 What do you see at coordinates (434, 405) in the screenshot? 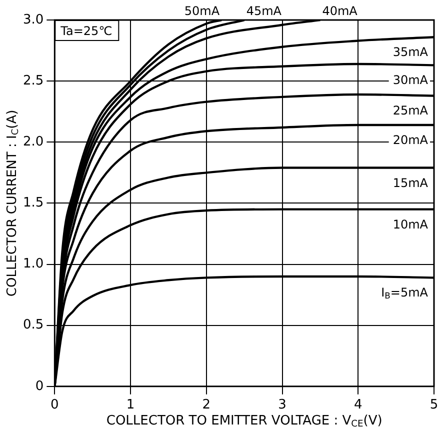
I see `x-tick-label: 5` at bounding box center [434, 405].